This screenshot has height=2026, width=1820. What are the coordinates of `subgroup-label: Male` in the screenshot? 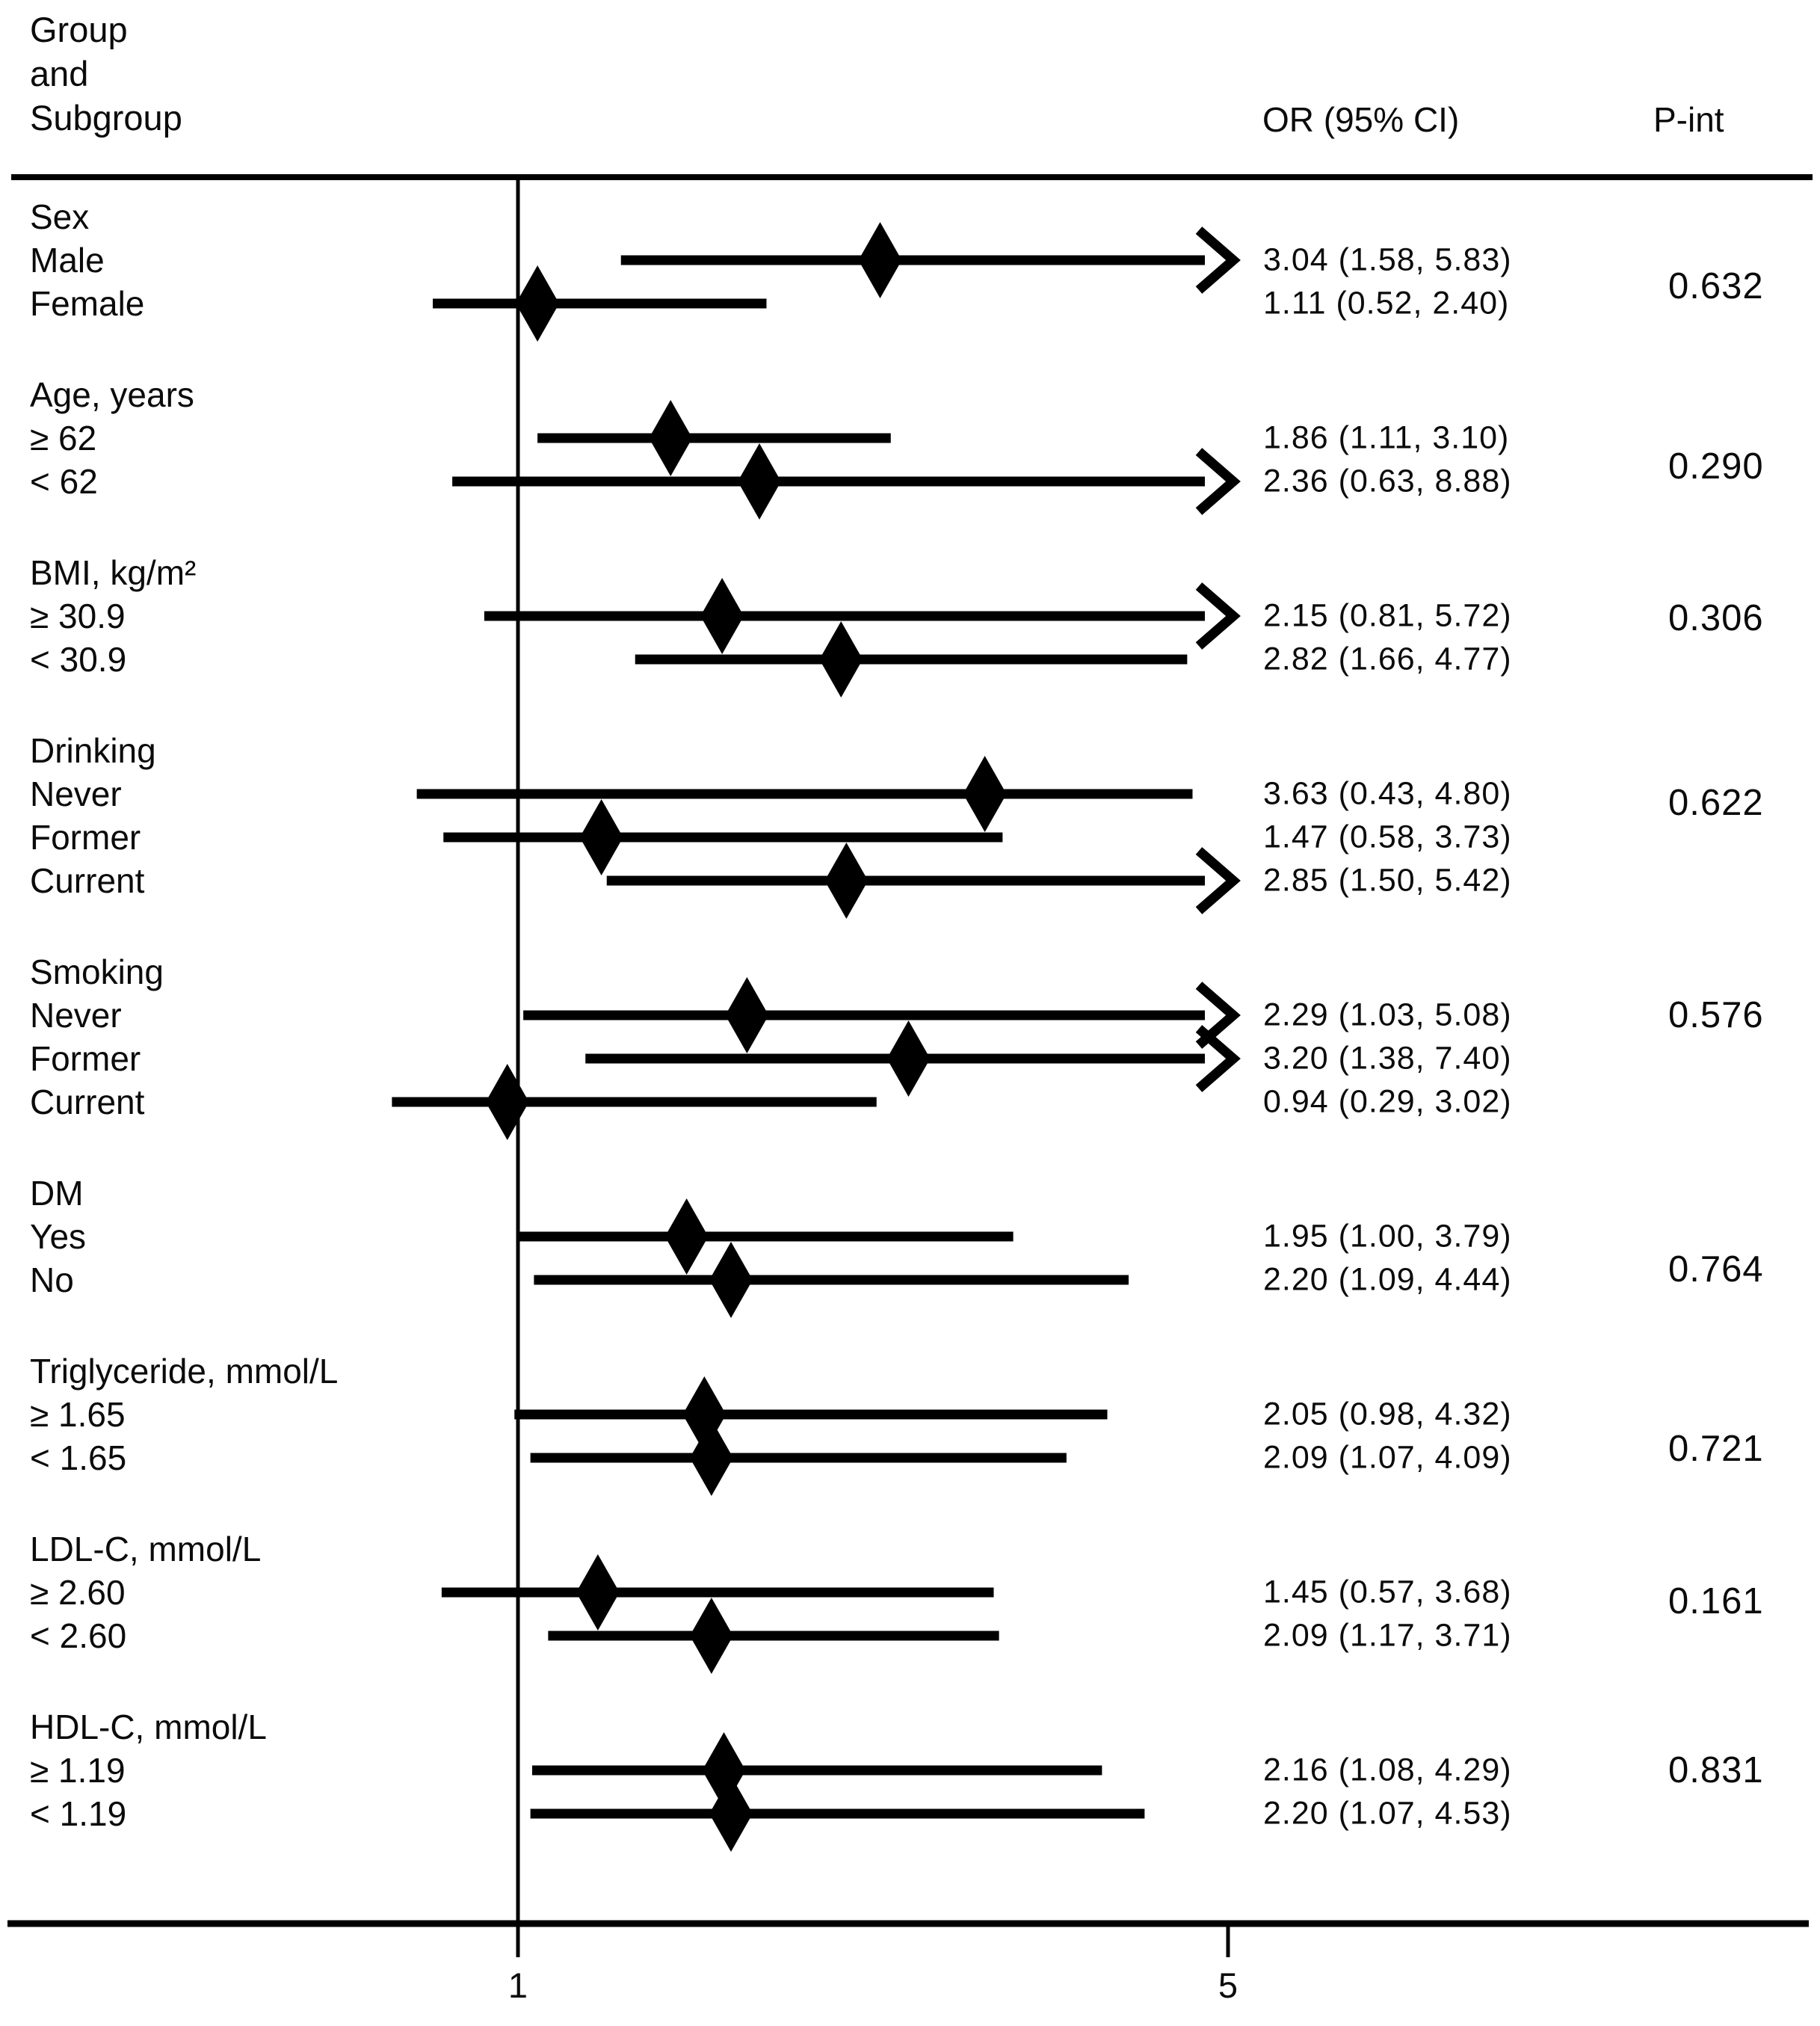 It's located at (67, 260).